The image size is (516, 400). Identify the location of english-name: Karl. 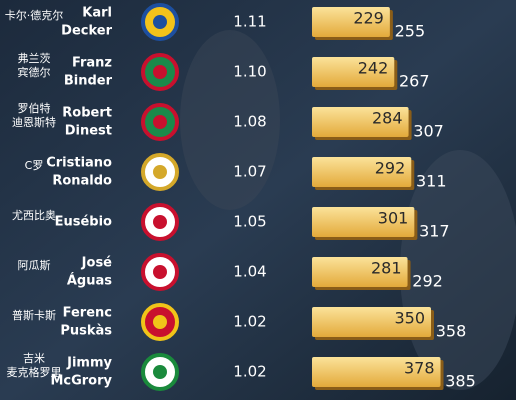
(97, 13).